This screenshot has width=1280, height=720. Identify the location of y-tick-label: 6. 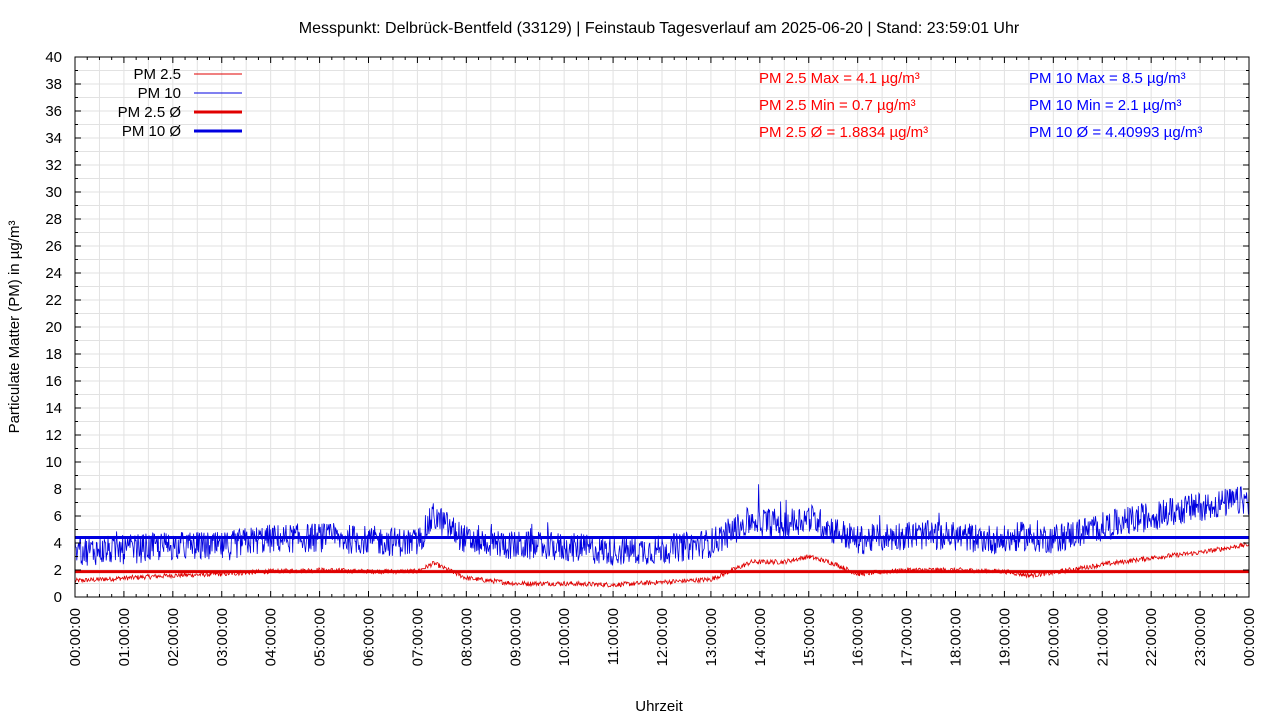
(58, 516).